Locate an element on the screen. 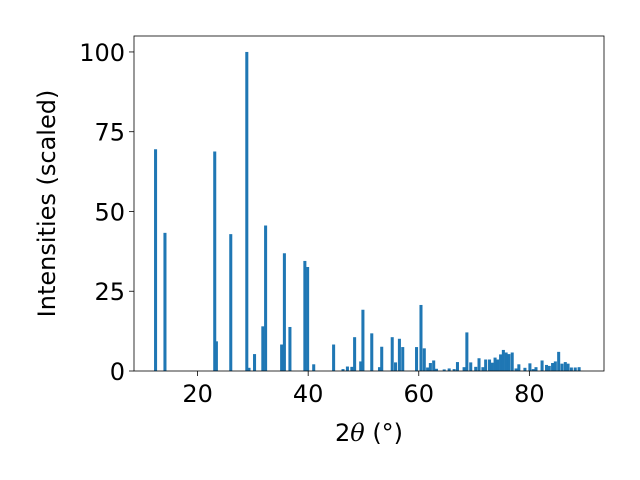  y-tick-label: 0 is located at coordinates (117, 372).